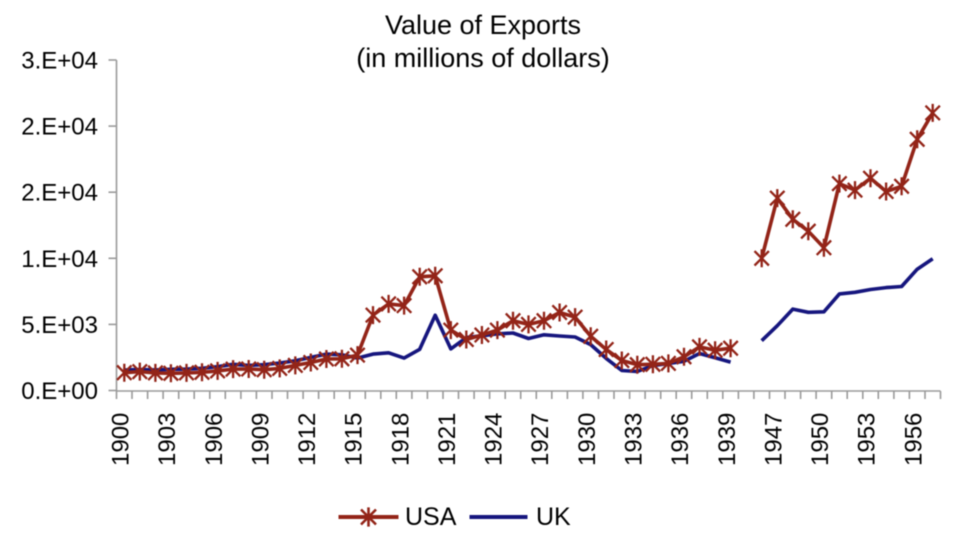  Describe the element at coordinates (913, 439) in the screenshot. I see `svg-text: 1956` at that location.